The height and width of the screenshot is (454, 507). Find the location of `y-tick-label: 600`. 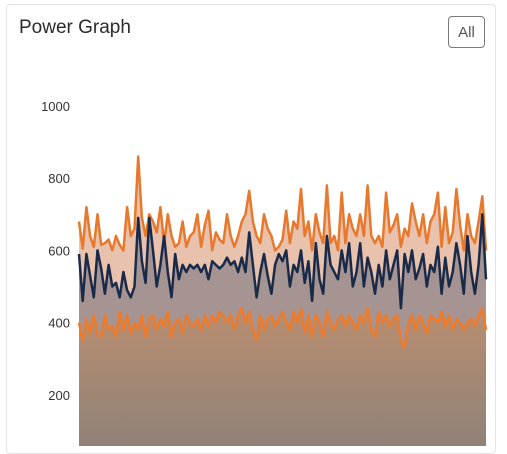

y-tick-label: 600 is located at coordinates (59, 250).